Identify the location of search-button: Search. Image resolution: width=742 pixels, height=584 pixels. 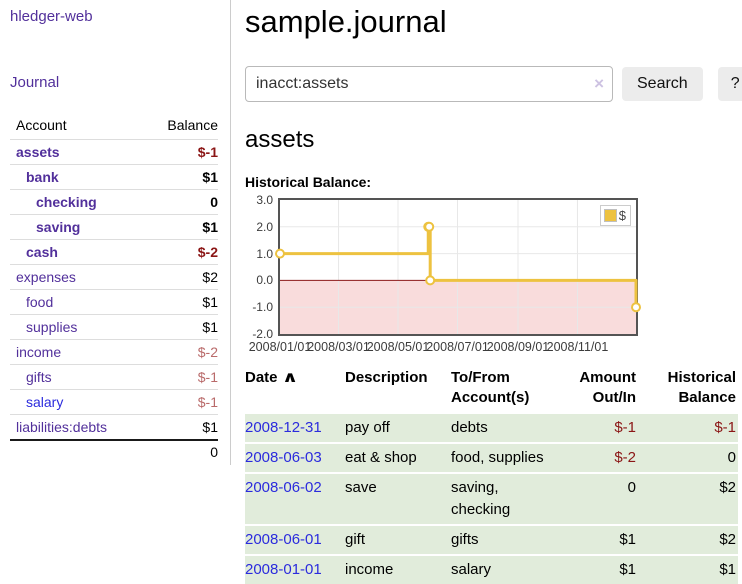
(662, 84).